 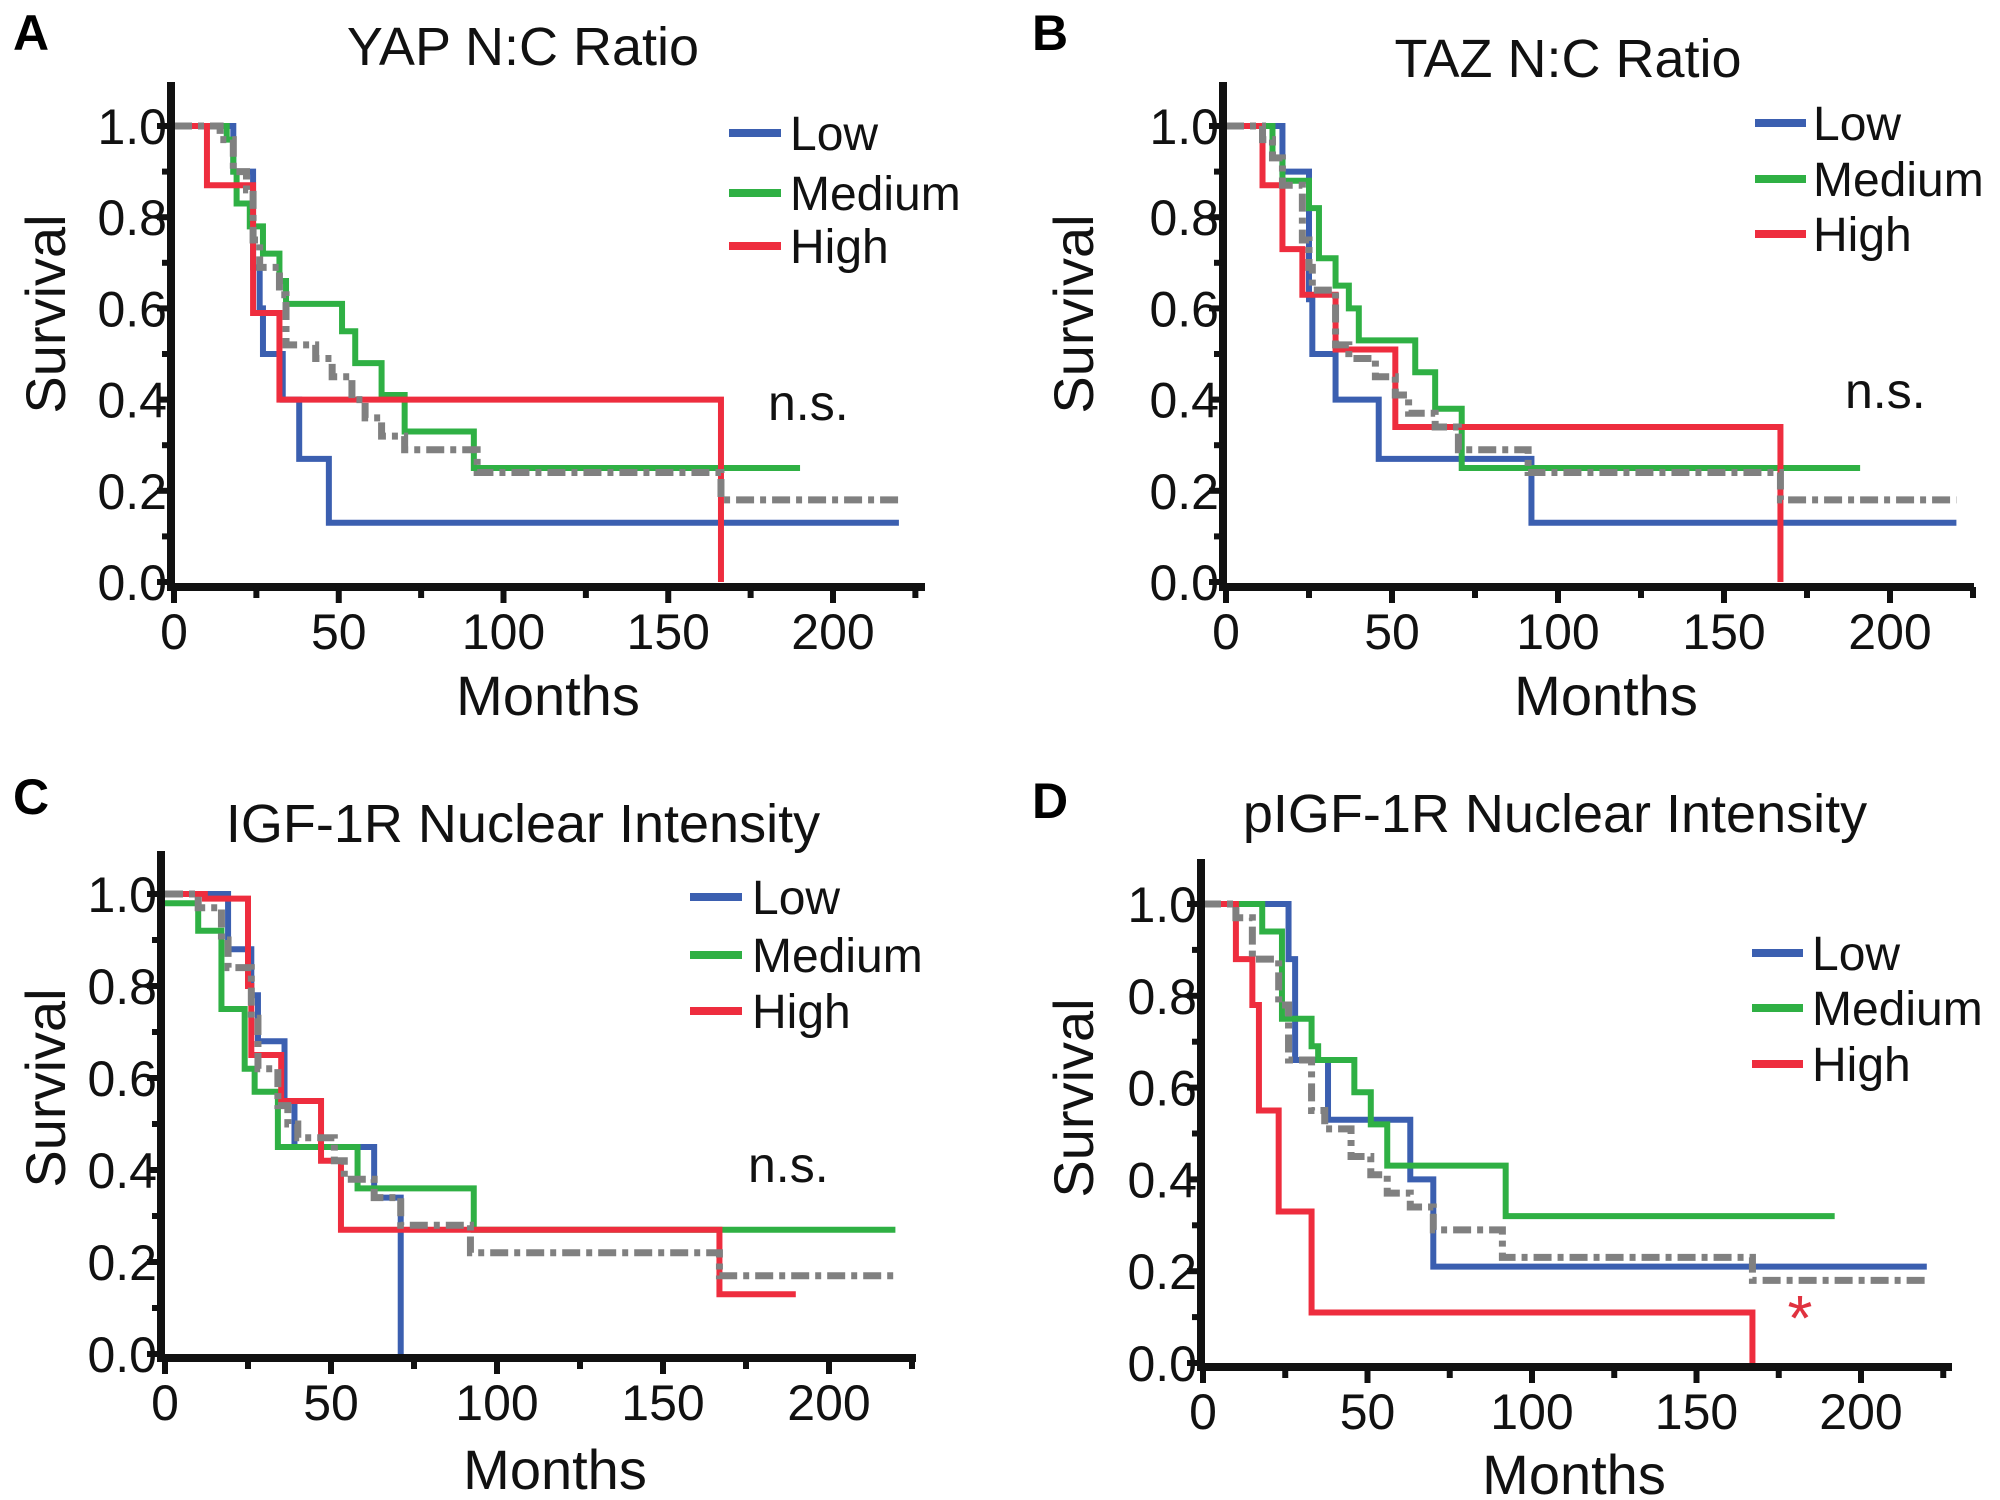 What do you see at coordinates (1050, 33) in the screenshot?
I see `panel-letter: B` at bounding box center [1050, 33].